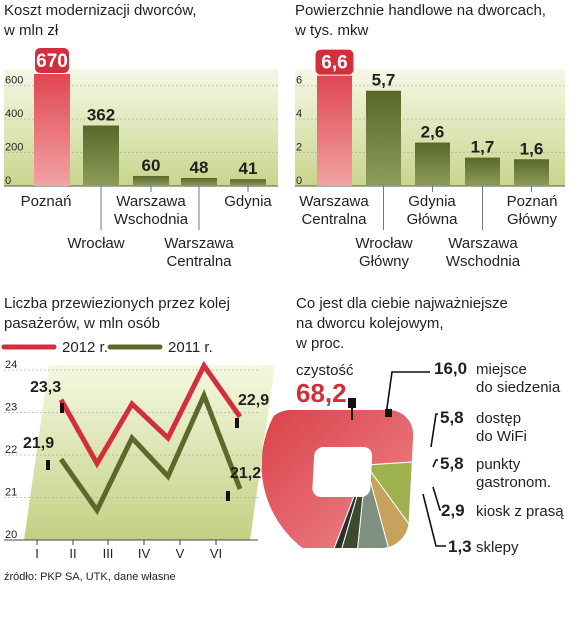 The height and width of the screenshot is (640, 572). I want to click on value-label: 41, so click(248, 168).